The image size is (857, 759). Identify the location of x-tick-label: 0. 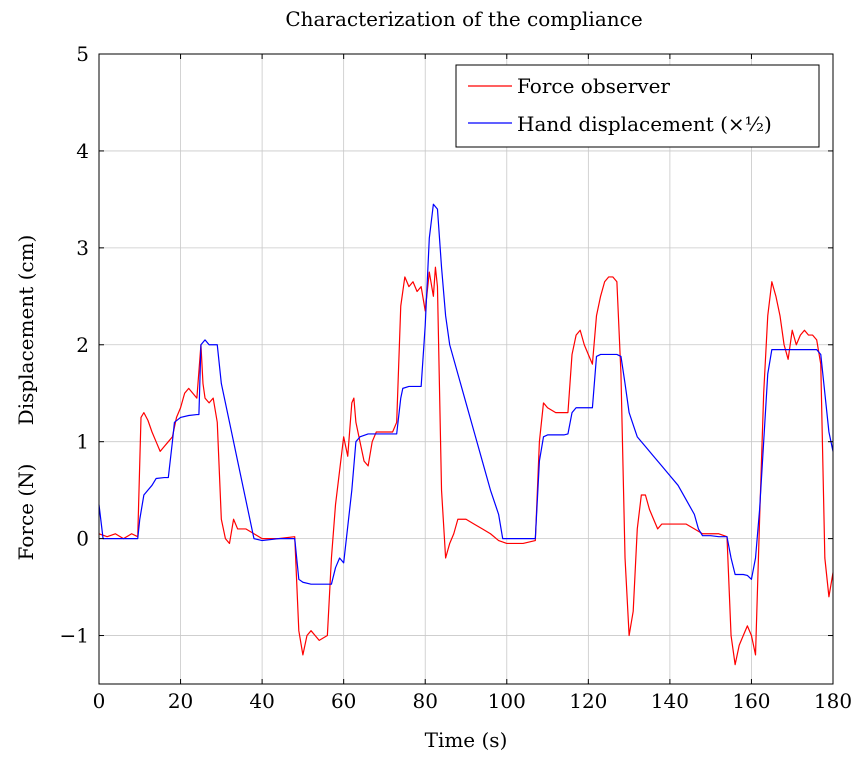
(99, 701).